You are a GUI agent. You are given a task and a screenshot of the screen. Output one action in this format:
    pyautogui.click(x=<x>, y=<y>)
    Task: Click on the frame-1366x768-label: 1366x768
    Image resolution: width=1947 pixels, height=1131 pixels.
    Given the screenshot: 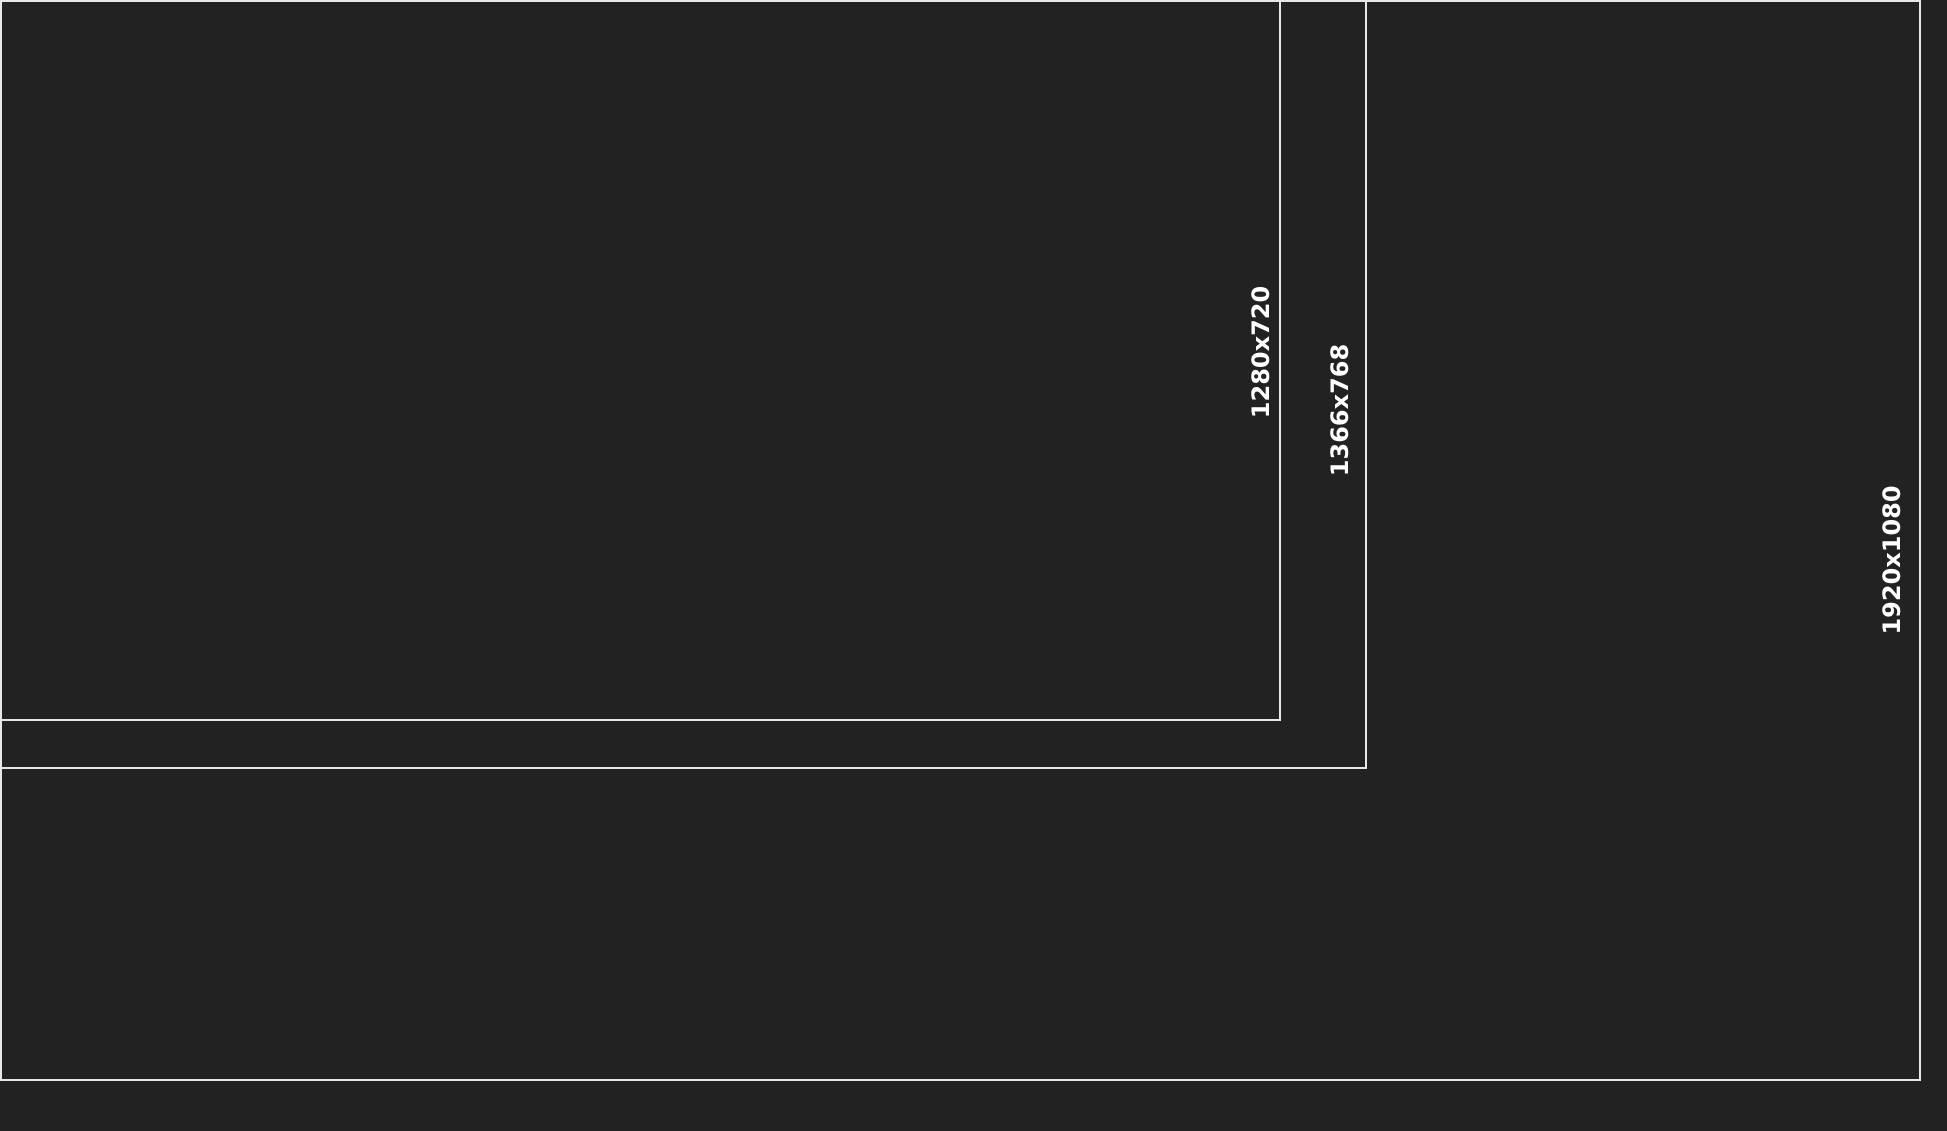 What is the action you would take?
    pyautogui.click(x=1340, y=410)
    